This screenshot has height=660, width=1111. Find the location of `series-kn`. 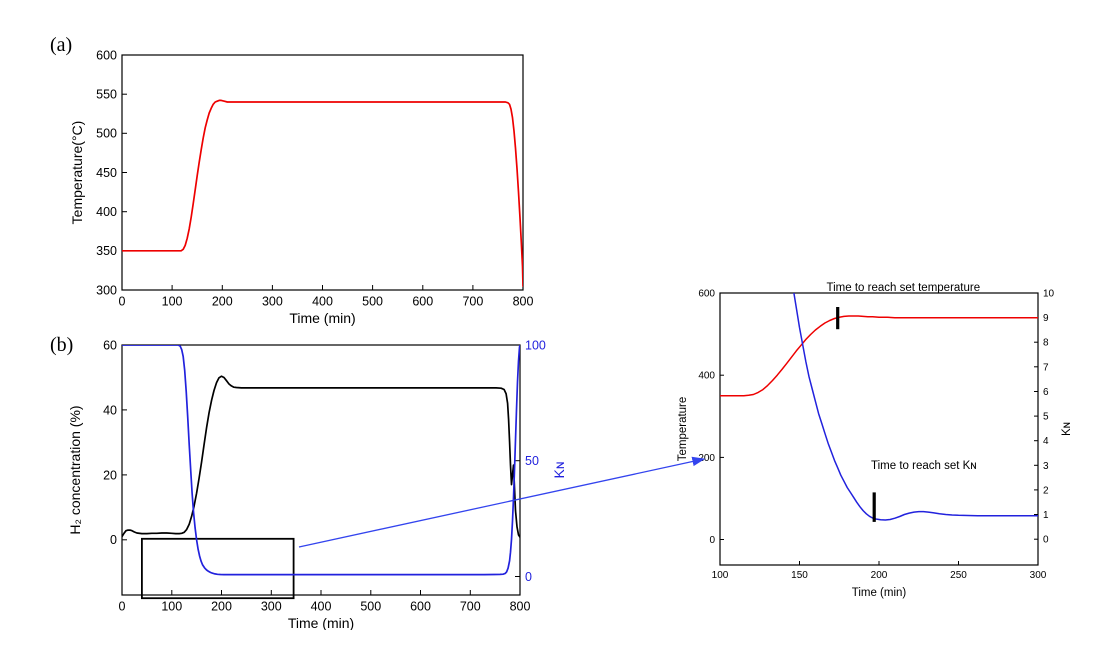

series-kn is located at coordinates (321, 460).